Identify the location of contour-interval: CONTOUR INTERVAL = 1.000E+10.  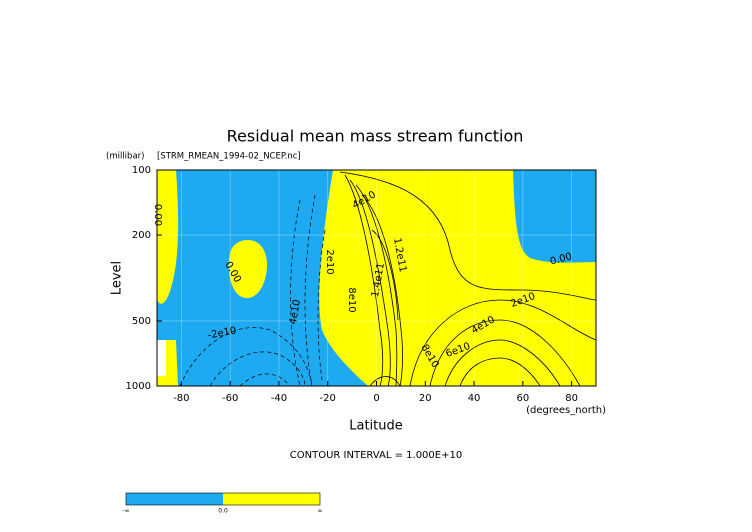
(376, 455).